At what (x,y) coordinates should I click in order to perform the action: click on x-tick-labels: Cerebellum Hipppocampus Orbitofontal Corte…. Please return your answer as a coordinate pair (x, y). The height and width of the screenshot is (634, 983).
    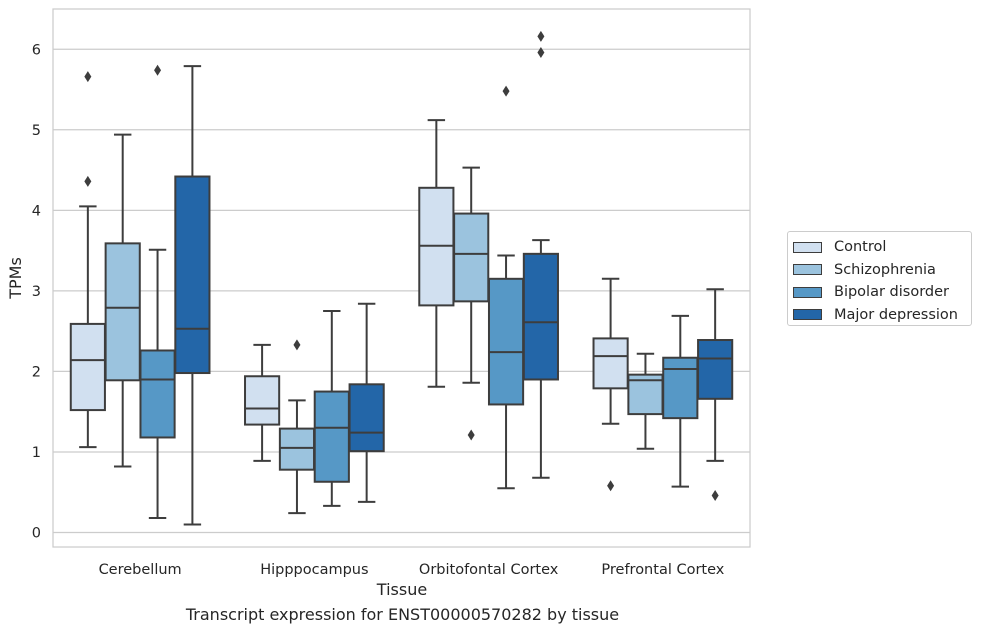
    Looking at the image, I should click on (412, 570).